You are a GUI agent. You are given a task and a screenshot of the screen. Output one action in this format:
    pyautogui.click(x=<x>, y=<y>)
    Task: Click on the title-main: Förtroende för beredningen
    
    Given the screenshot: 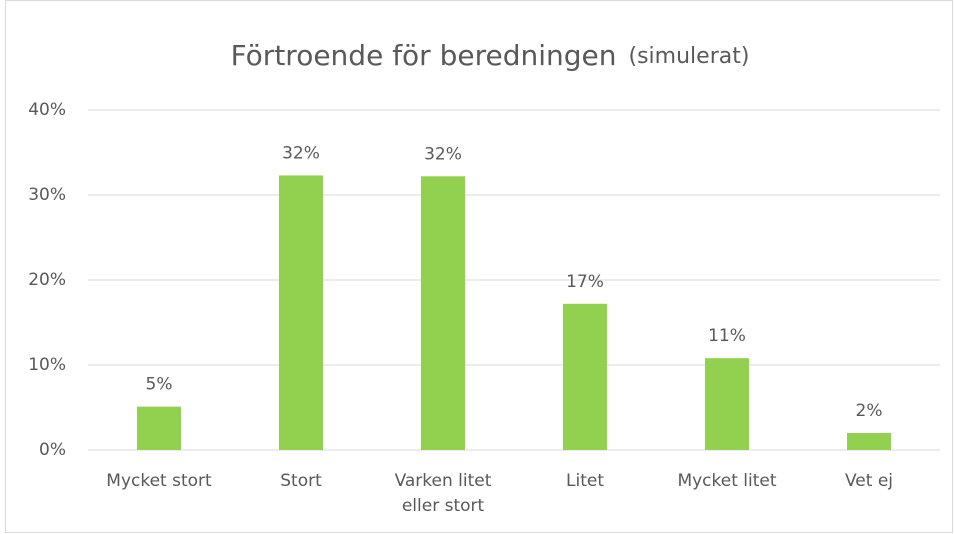 What is the action you would take?
    pyautogui.click(x=424, y=55)
    